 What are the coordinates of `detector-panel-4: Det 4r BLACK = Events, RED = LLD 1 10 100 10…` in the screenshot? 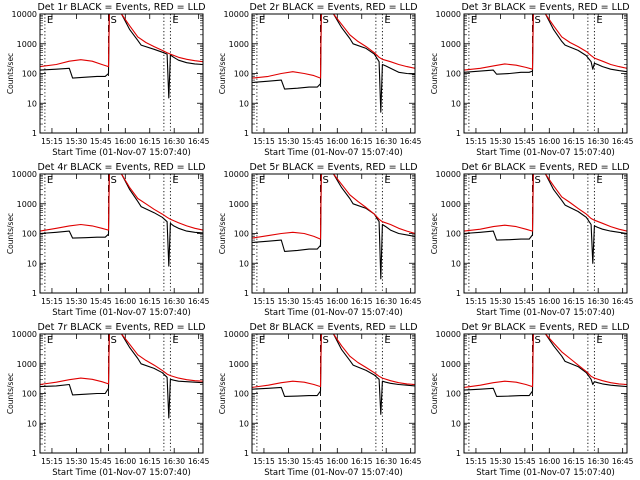 It's located at (108, 240).